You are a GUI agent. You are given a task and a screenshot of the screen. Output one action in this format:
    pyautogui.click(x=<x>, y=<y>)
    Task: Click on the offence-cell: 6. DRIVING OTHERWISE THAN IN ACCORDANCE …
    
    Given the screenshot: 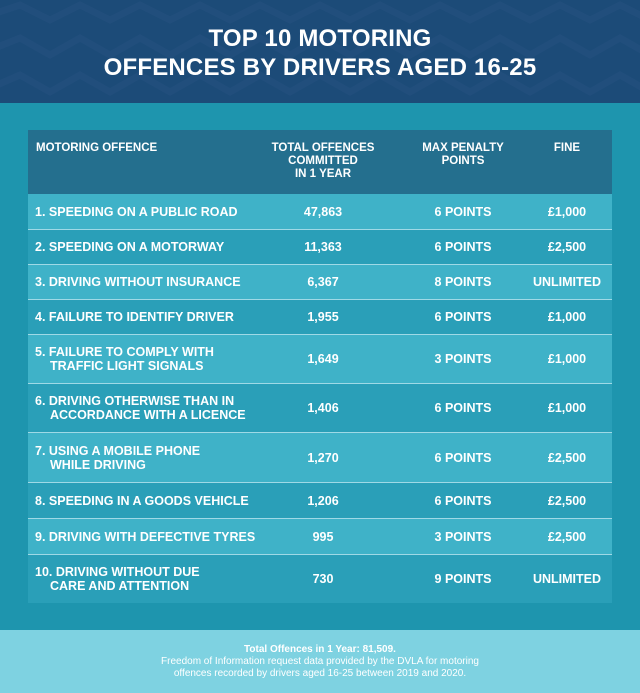 What is the action you would take?
    pyautogui.click(x=140, y=408)
    